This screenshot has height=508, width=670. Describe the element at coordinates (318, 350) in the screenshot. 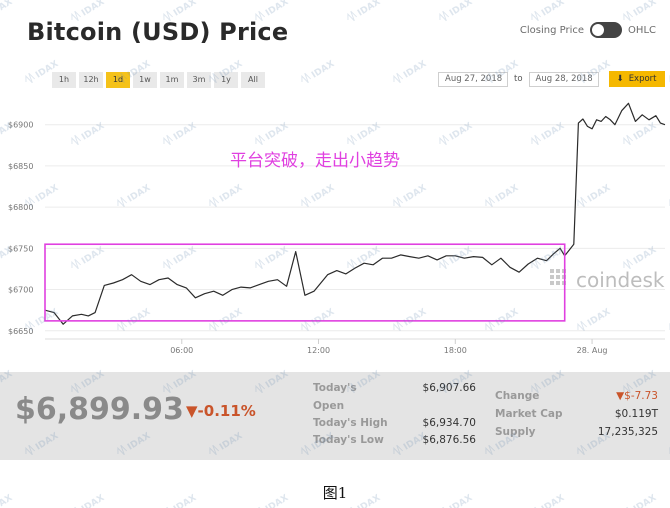

I see `x-tick-label: 12:00` at that location.